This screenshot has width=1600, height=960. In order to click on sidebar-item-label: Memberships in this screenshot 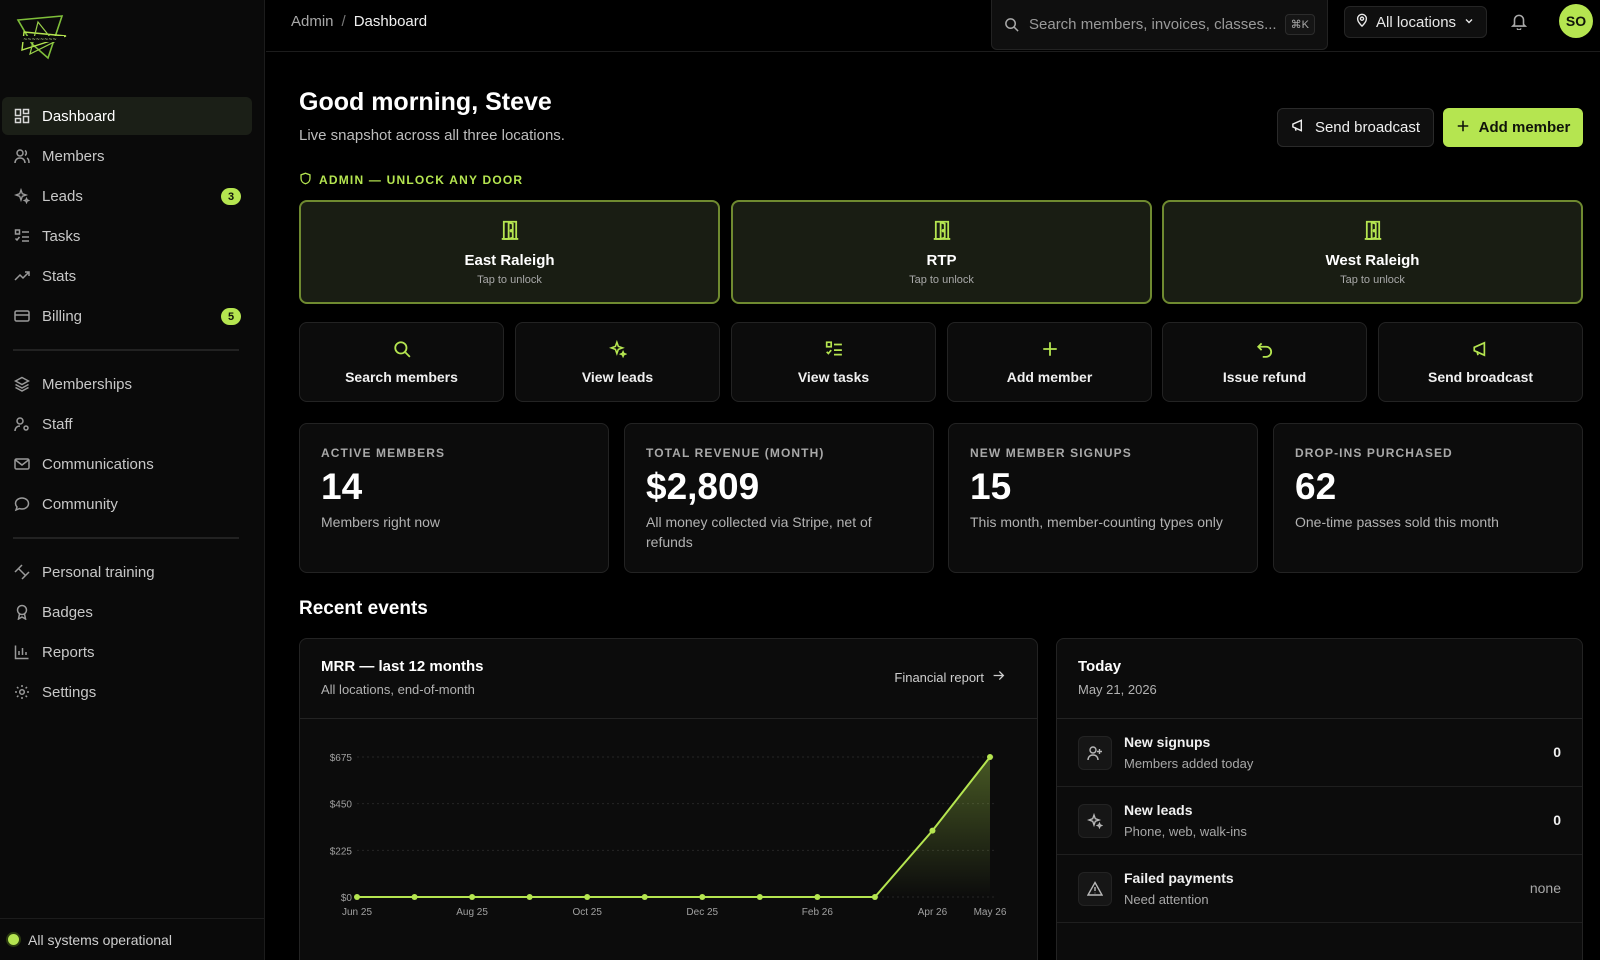, I will do `click(87, 384)`.